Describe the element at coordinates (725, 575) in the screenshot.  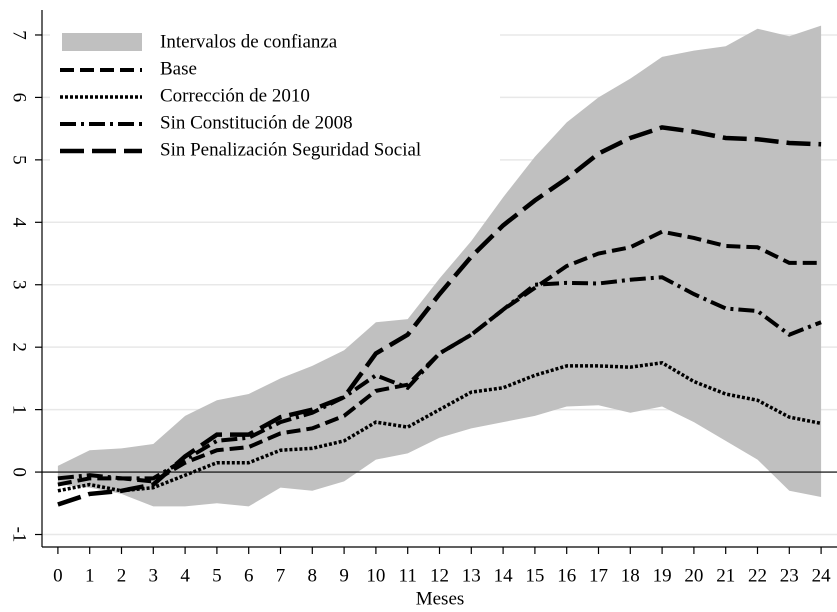
I see `x-tick-label: 21` at that location.